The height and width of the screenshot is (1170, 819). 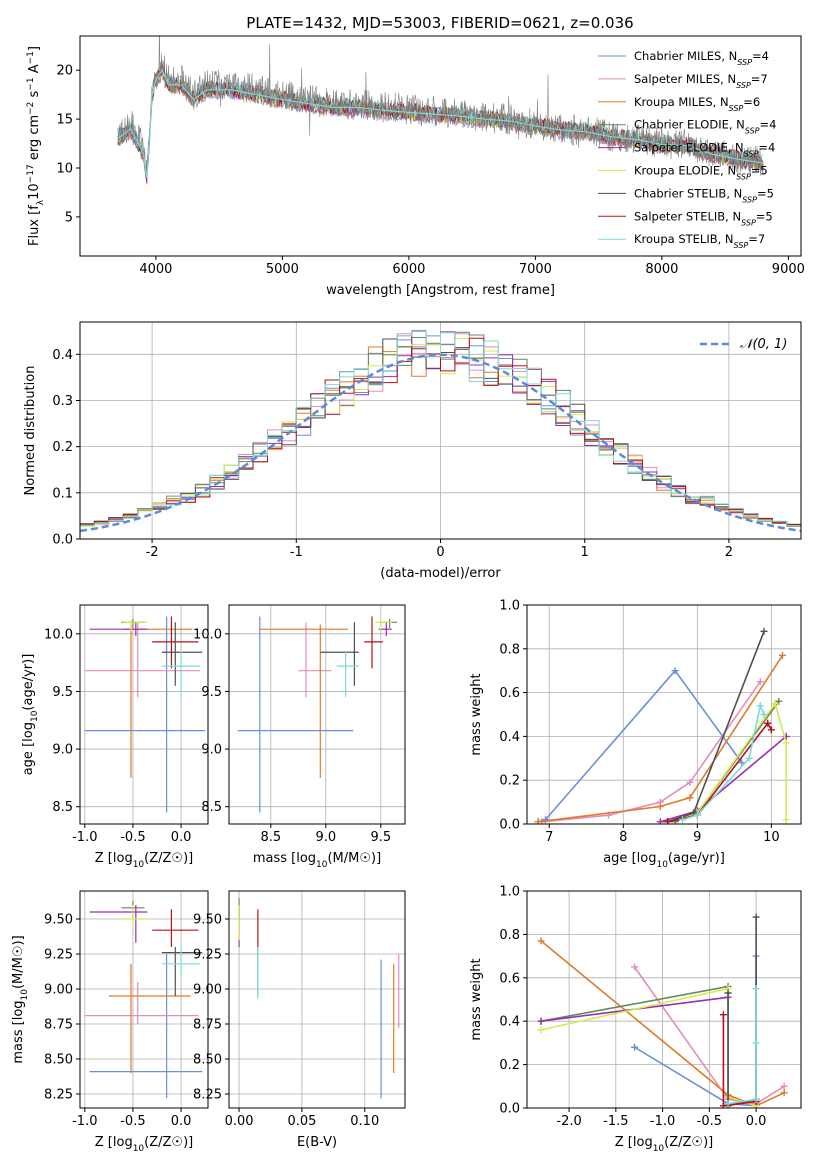 I want to click on legend-label: Kroupa STELIB, NSSP=7, so click(x=699, y=241).